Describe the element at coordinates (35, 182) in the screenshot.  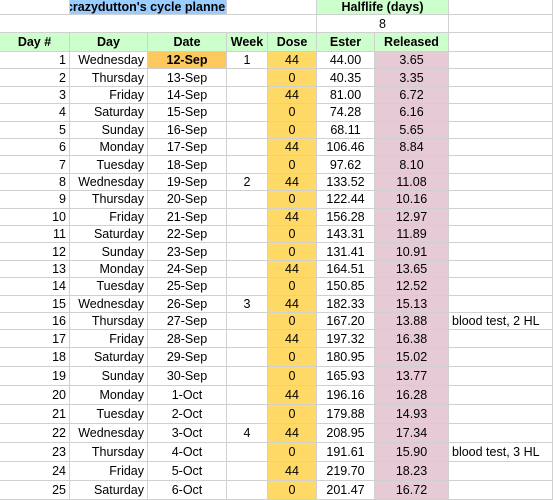
I see `table-cell: 8` at that location.